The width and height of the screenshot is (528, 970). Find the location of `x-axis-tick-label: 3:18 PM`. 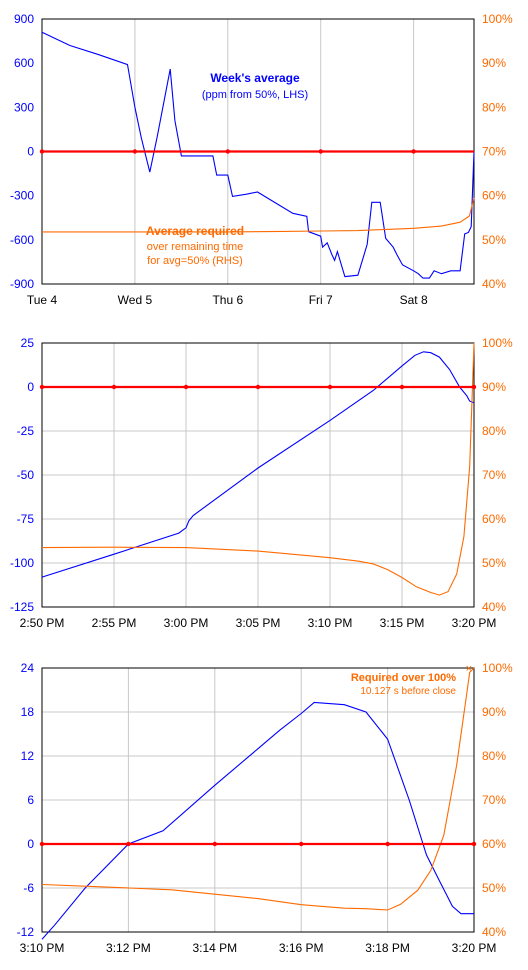

x-axis-tick-label: 3:18 PM is located at coordinates (387, 948).